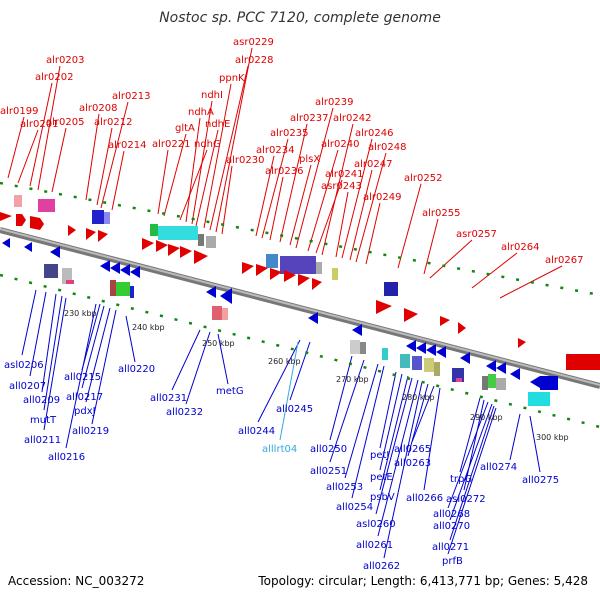 The image size is (600, 600). Describe the element at coordinates (113, 122) in the screenshot. I see `forward-gene-label-6: alr0212` at that location.